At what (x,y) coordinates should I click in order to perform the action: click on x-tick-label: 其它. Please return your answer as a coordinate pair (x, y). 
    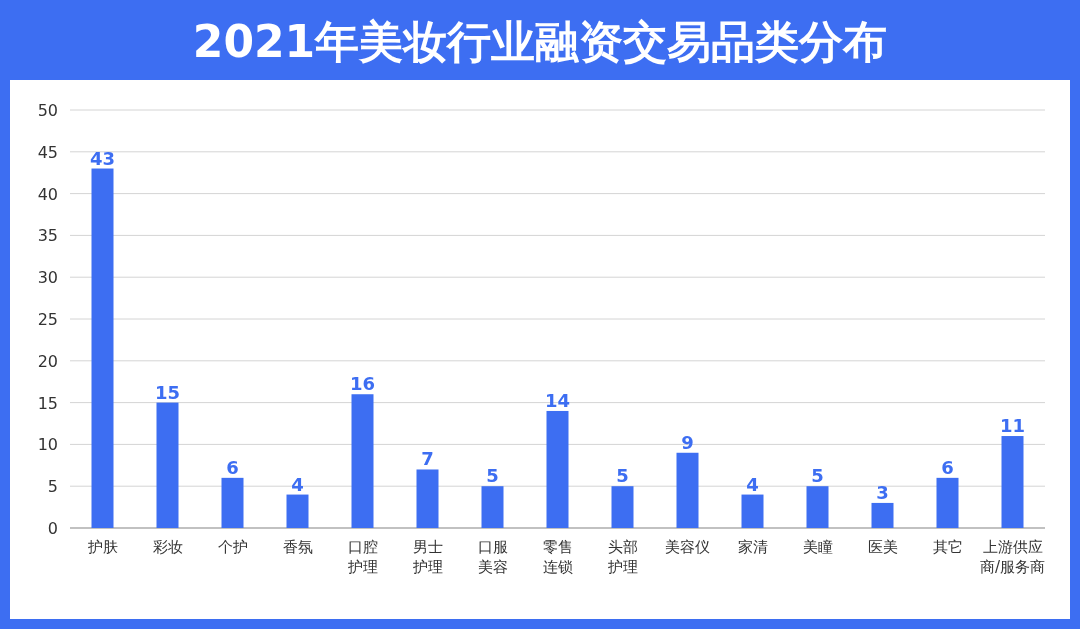
    Looking at the image, I should click on (947, 547).